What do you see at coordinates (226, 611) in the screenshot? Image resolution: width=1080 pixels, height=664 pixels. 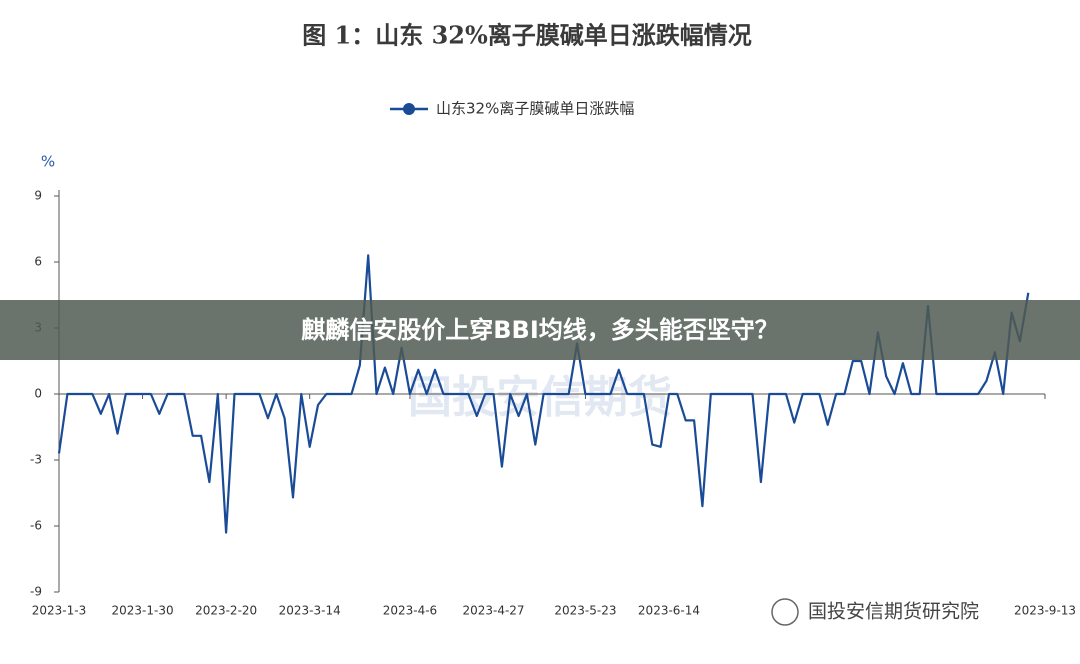 I see `x-tick-label: 2023-2-20` at bounding box center [226, 611].